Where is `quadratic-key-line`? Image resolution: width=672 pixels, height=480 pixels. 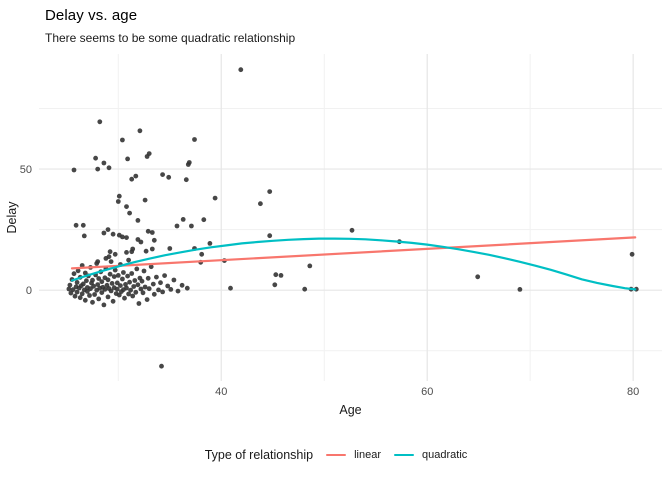 quadratic-key-line is located at coordinates (404, 455).